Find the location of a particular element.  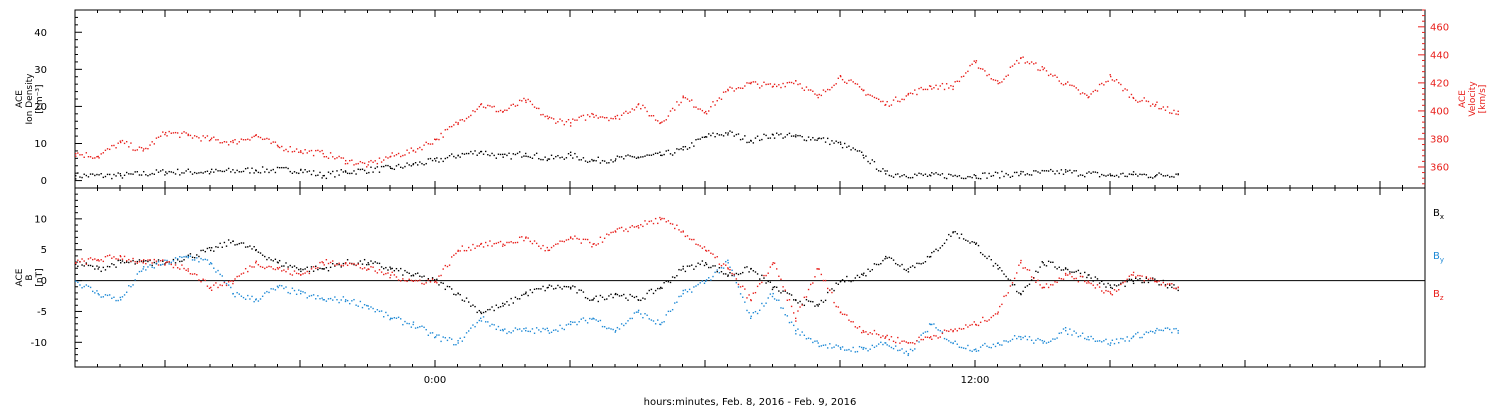

velocity-point-point is located at coordinates (593, 114).